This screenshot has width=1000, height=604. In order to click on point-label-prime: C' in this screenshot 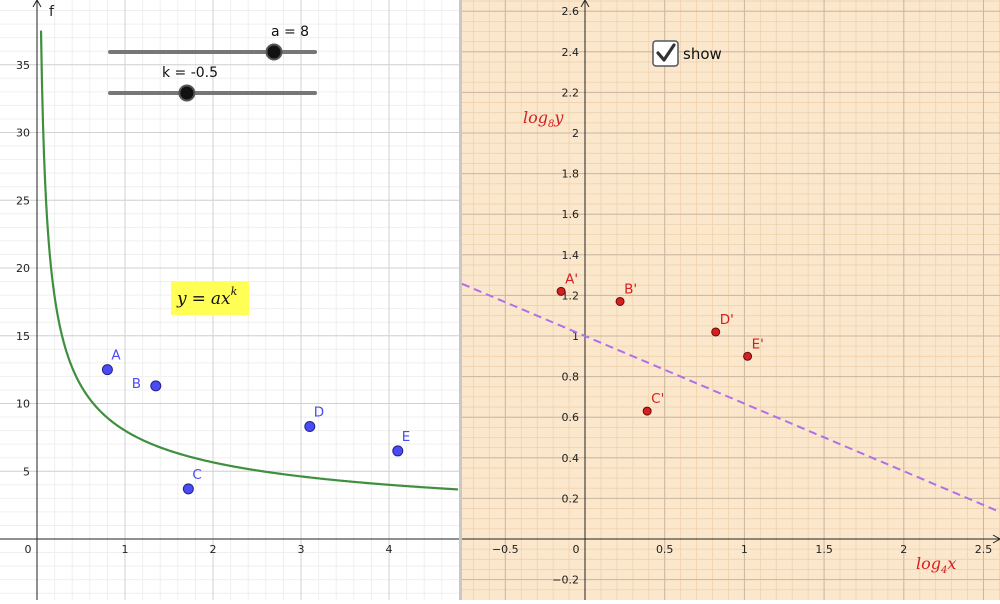, I will do `click(657, 399)`.